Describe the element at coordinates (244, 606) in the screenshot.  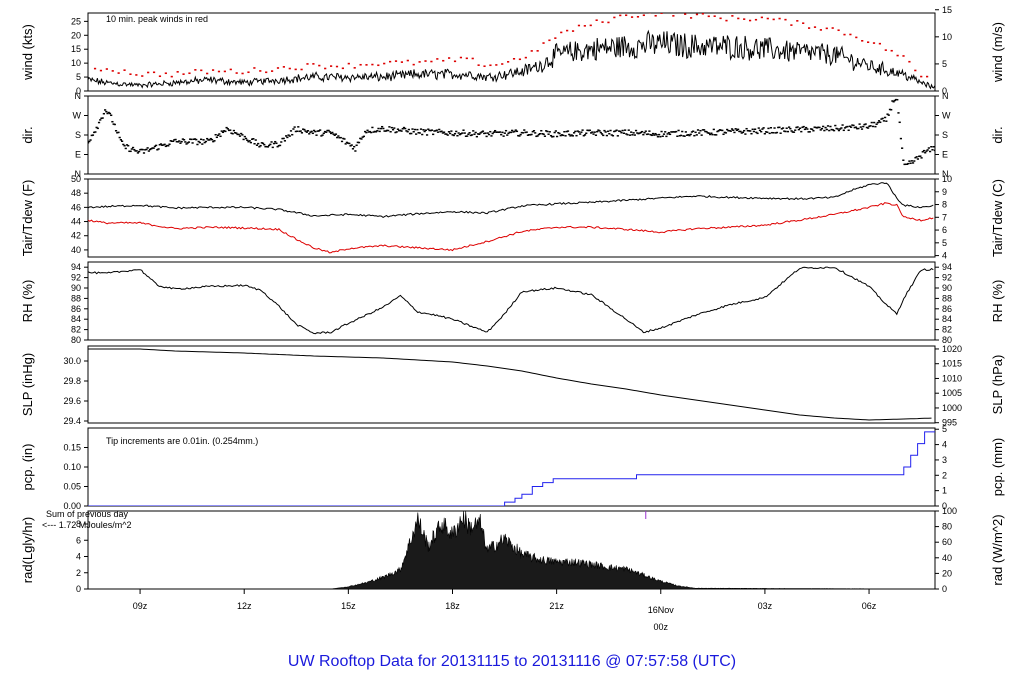
I see `x-tick-label: 12z` at that location.